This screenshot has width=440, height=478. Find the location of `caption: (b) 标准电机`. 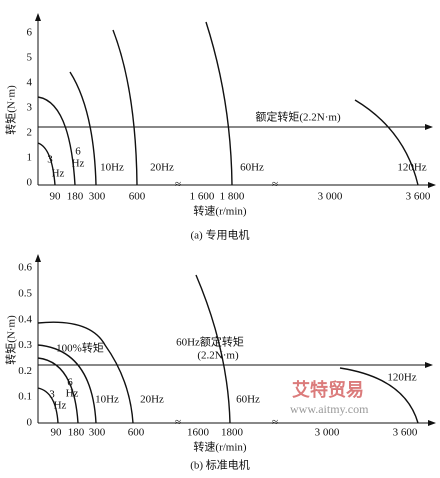

caption: (b) 标准电机 is located at coordinates (220, 465).